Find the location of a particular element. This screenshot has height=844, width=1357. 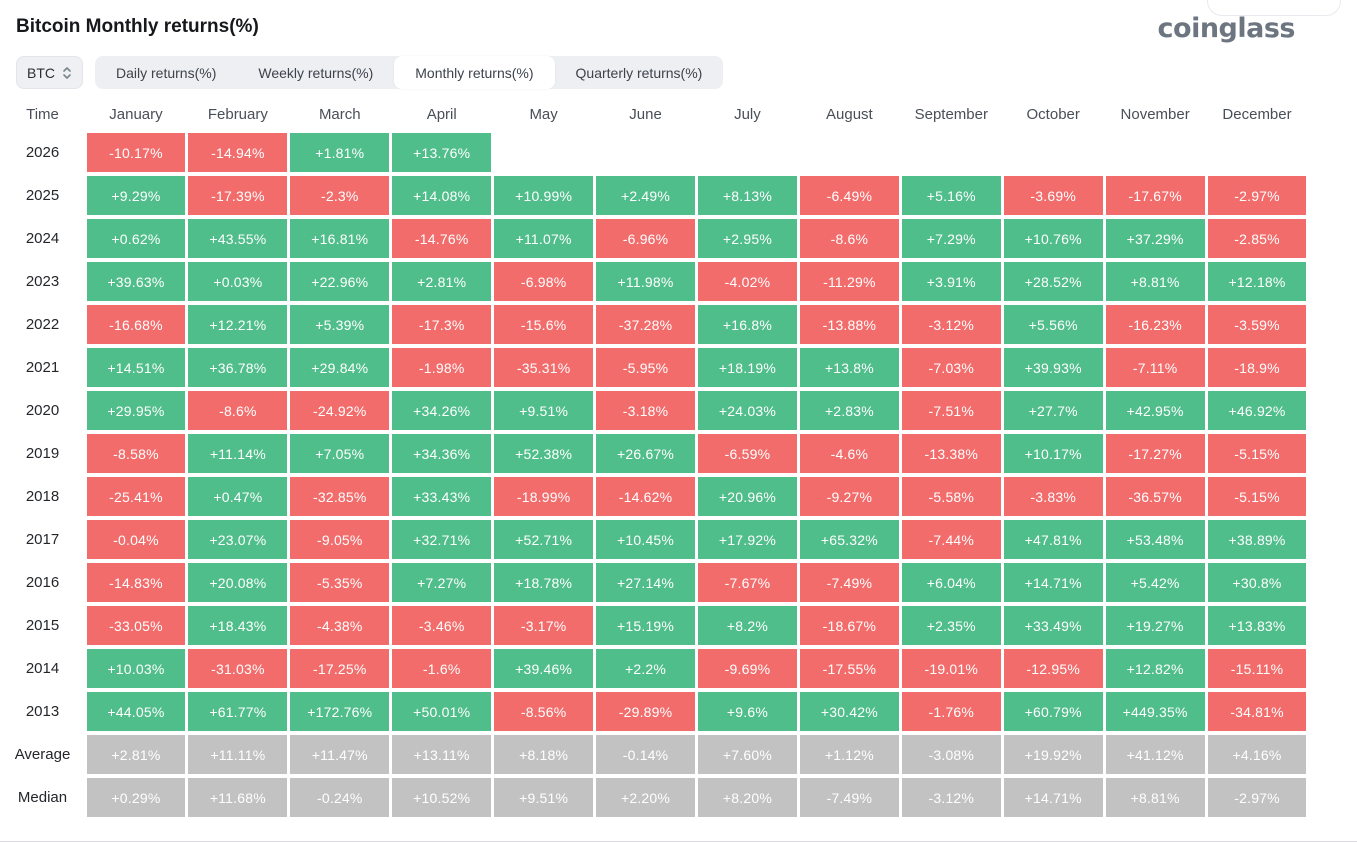

month-header: January is located at coordinates (136, 114).